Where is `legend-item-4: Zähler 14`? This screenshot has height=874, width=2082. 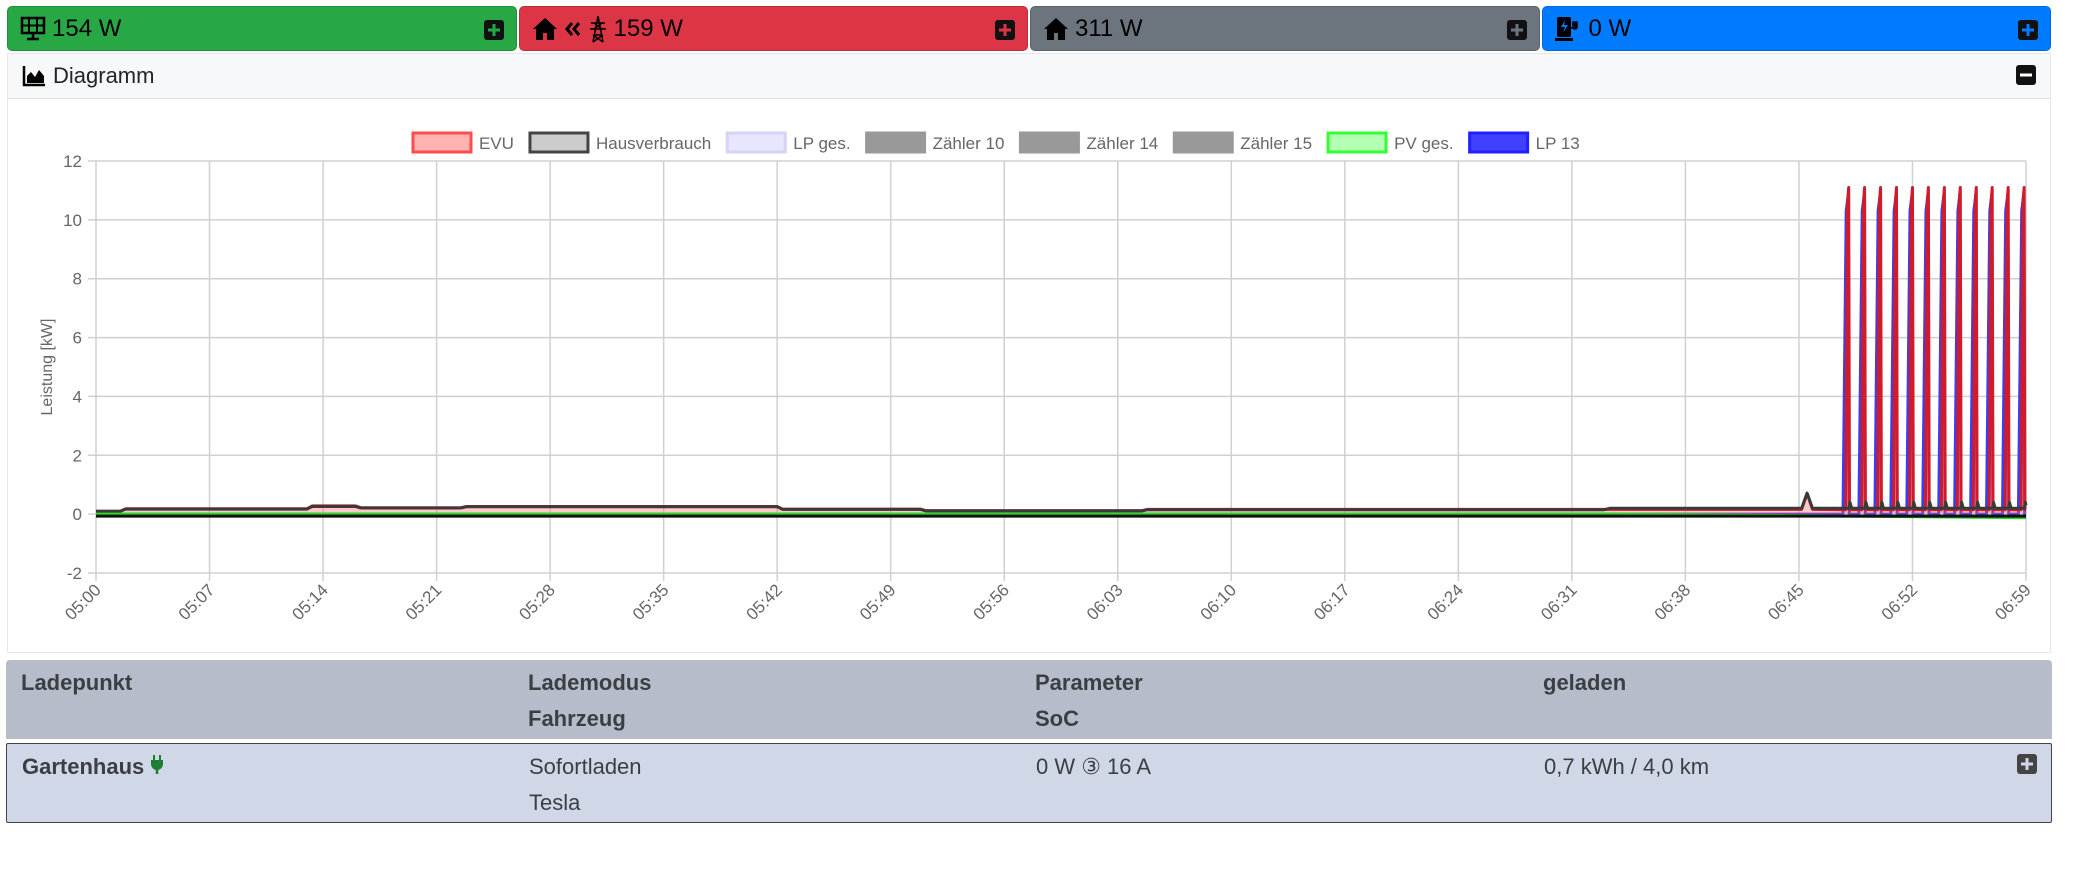 legend-item-4: Zähler 14 is located at coordinates (1088, 142).